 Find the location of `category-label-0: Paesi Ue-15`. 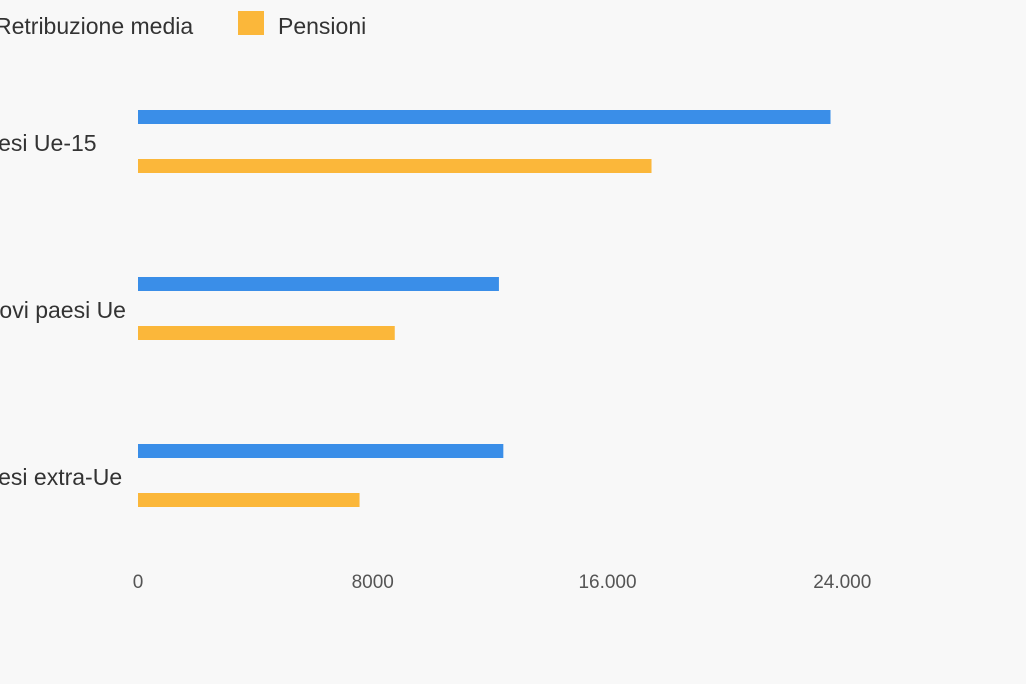

category-label-0: Paesi Ue-15 is located at coordinates (48, 143).